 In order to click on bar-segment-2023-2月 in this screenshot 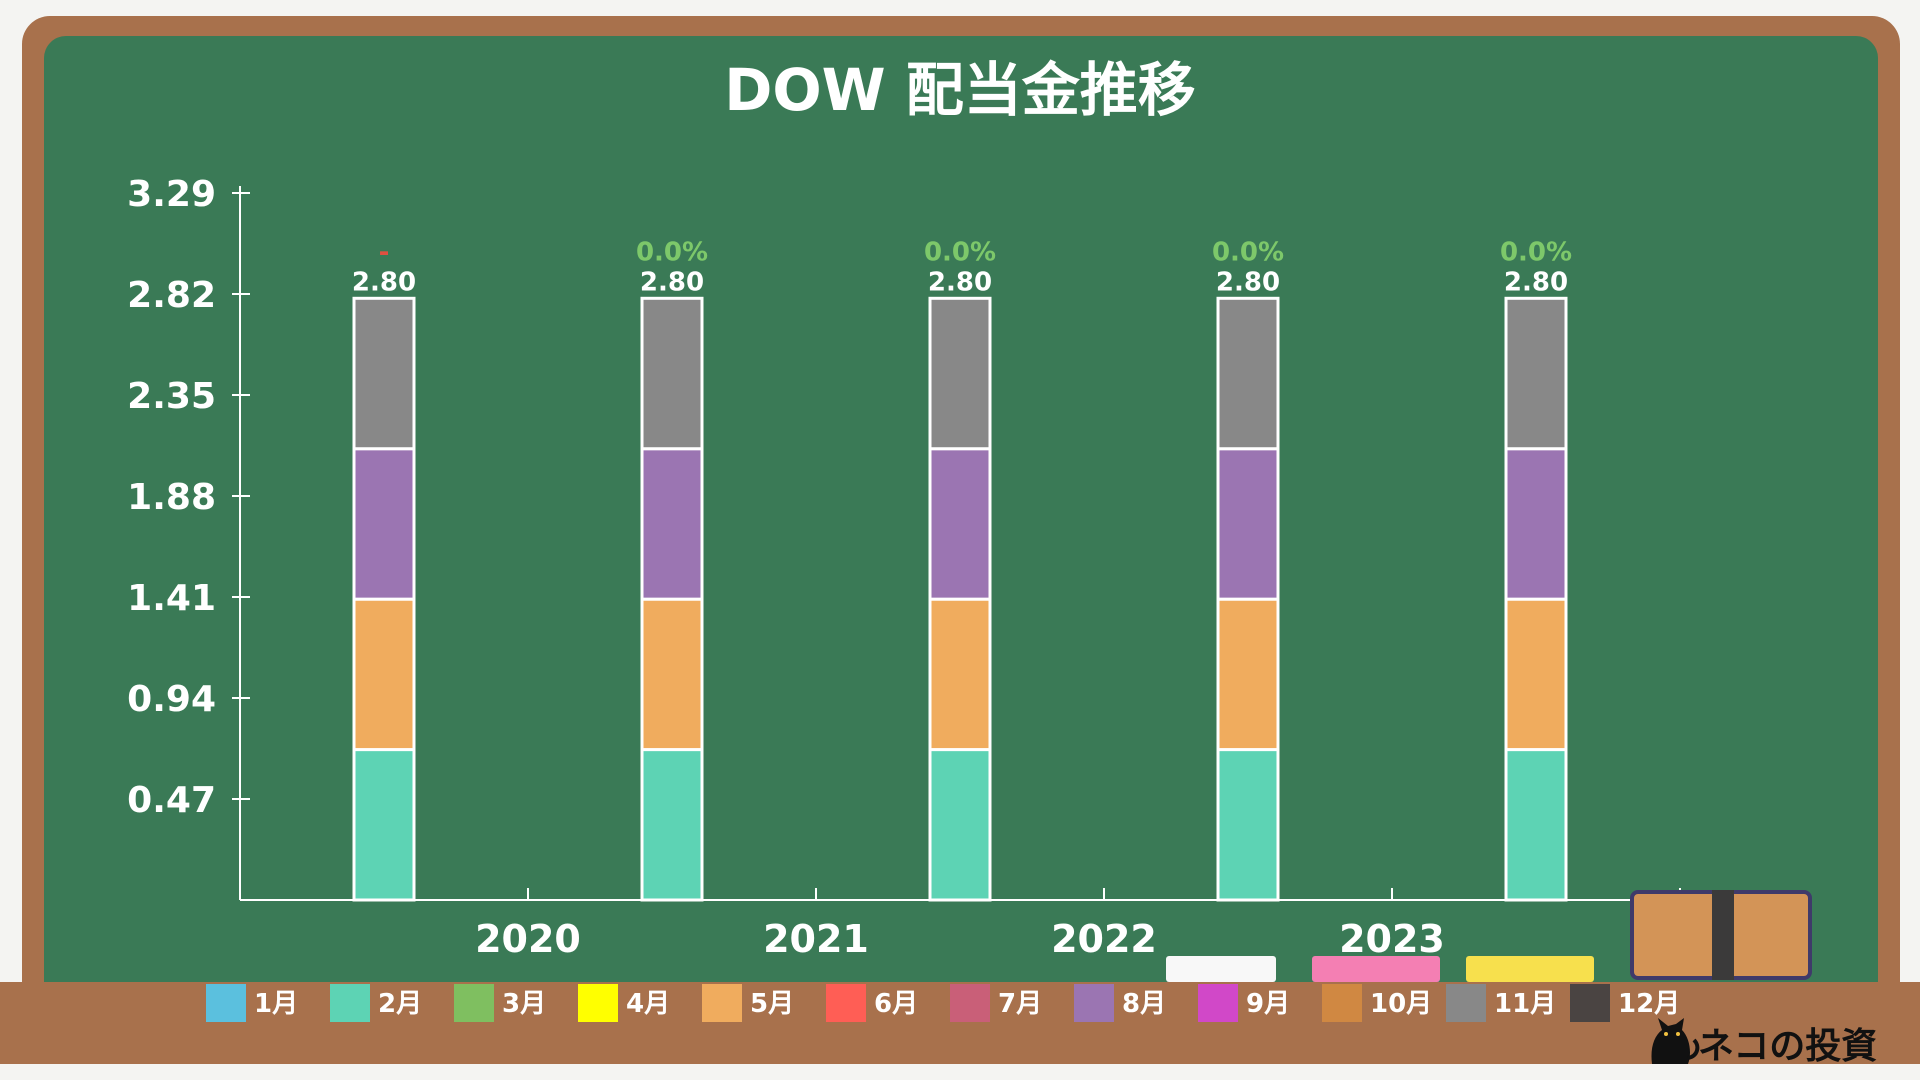, I will do `click(1248, 825)`.